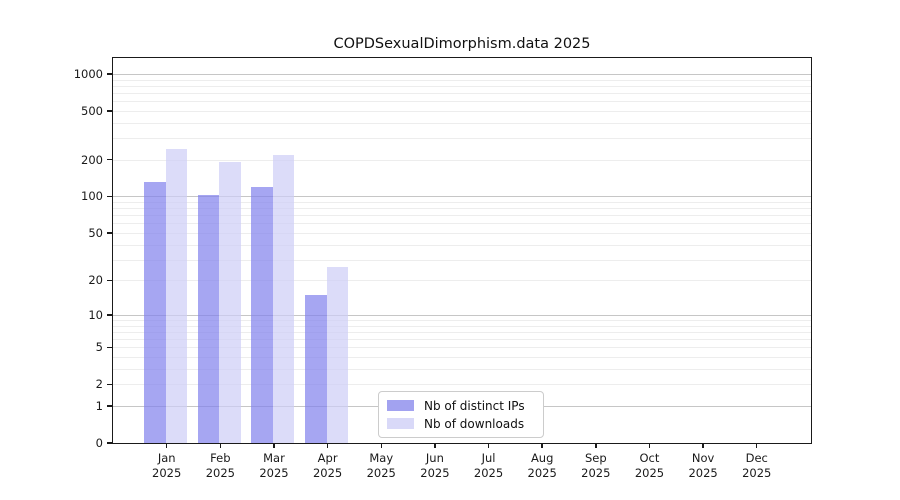  What do you see at coordinates (400, 405) in the screenshot?
I see `legend-swatch-distinct-ips-icon` at bounding box center [400, 405].